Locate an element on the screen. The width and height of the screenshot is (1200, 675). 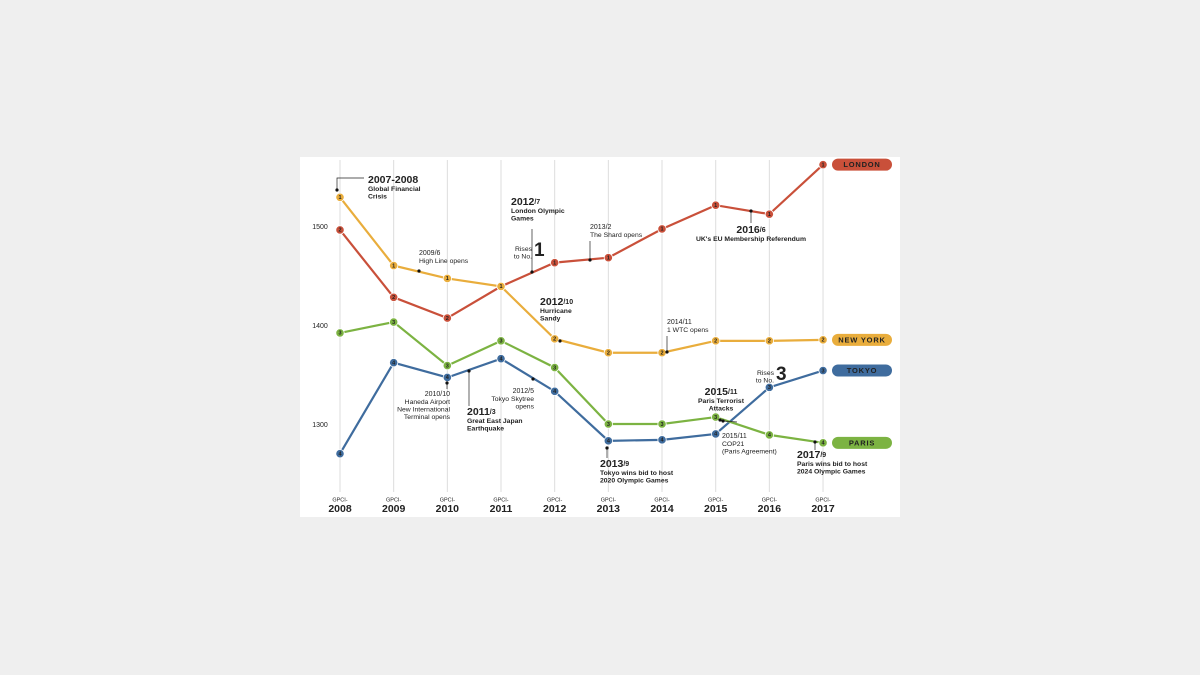
annotation-date: 2011/3 is located at coordinates (481, 412).